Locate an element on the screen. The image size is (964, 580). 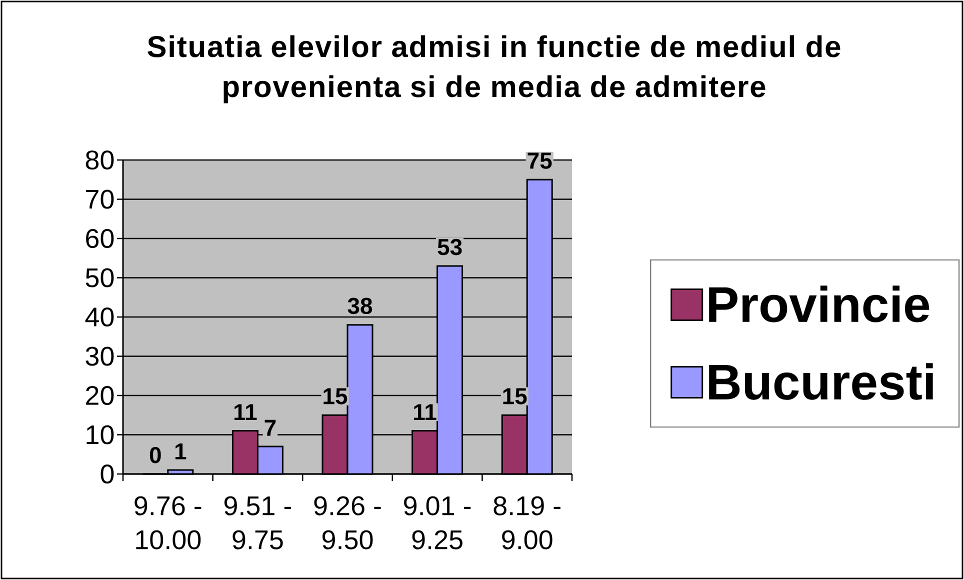
y-tick-label: 10 is located at coordinates (100, 434).